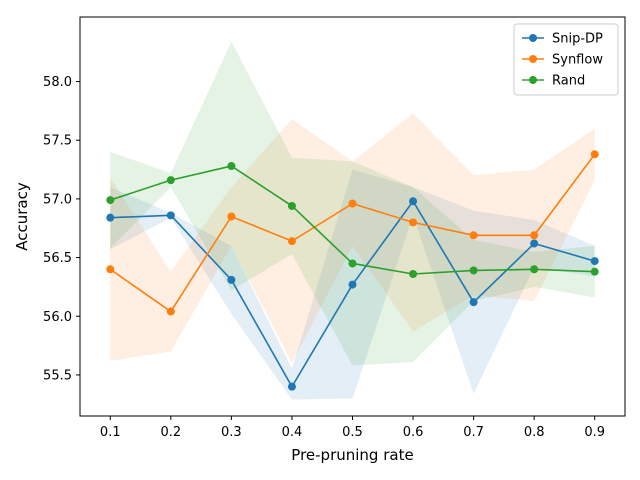  What do you see at coordinates (594, 271) in the screenshot?
I see `rand-point-0.9` at bounding box center [594, 271].